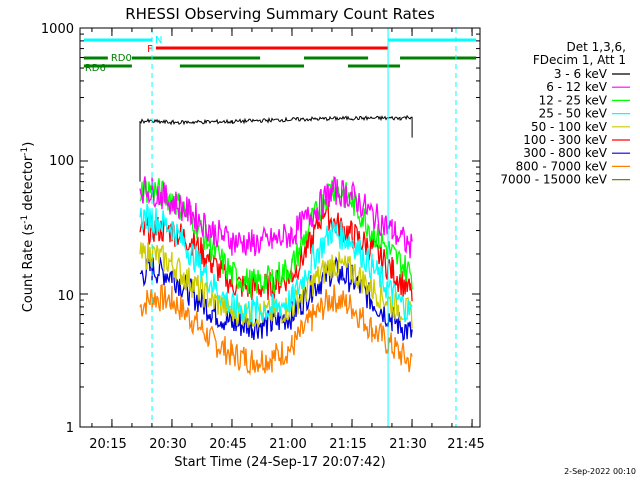 The width and height of the screenshot is (640, 480). Describe the element at coordinates (158, 40) in the screenshot. I see `flag-label: N` at that location.